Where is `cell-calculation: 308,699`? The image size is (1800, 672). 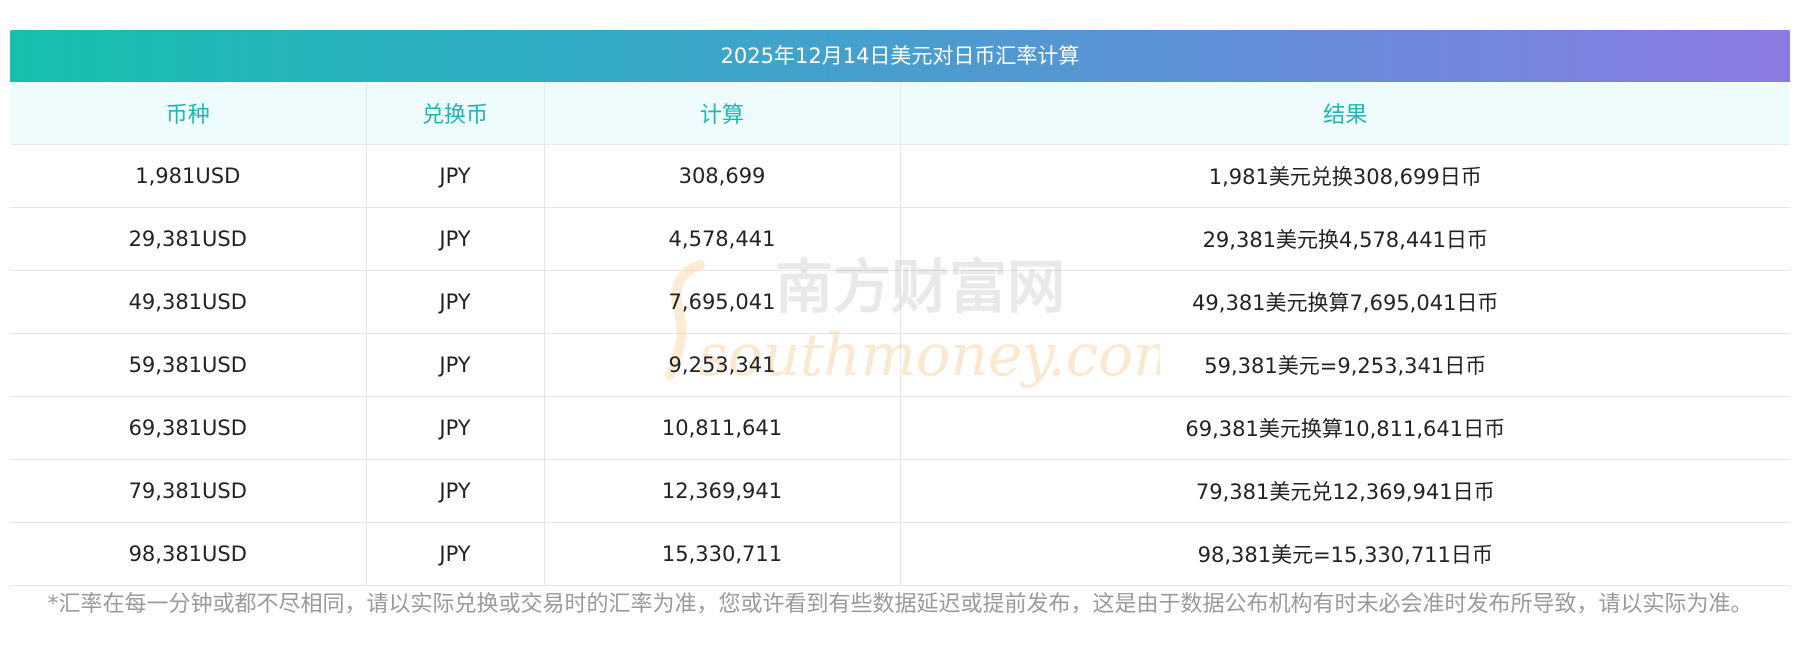
cell-calculation: 308,699 is located at coordinates (722, 176).